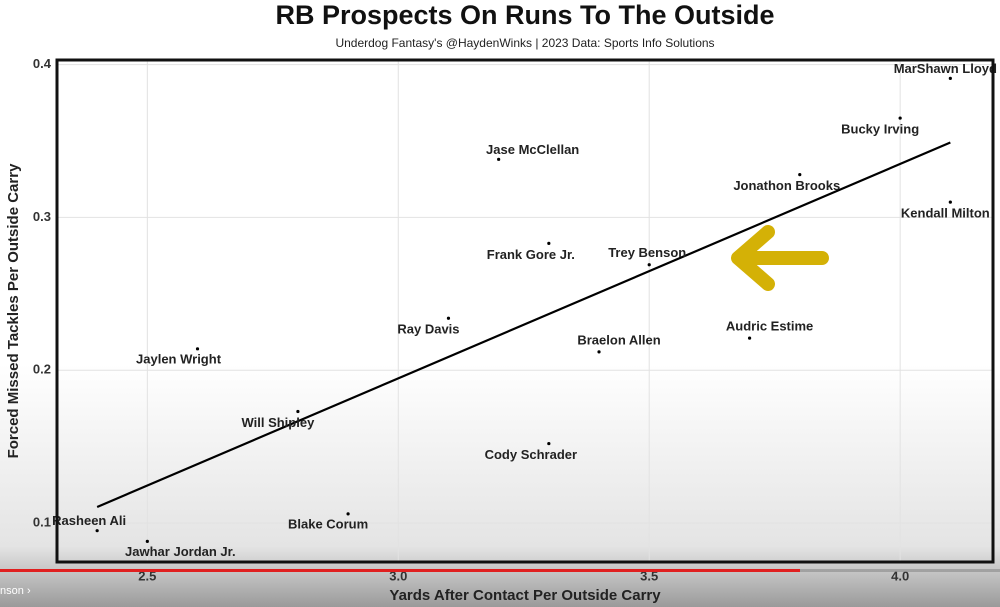  Describe the element at coordinates (531, 254) in the screenshot. I see `point-label: Frank Gore Jr.` at that location.